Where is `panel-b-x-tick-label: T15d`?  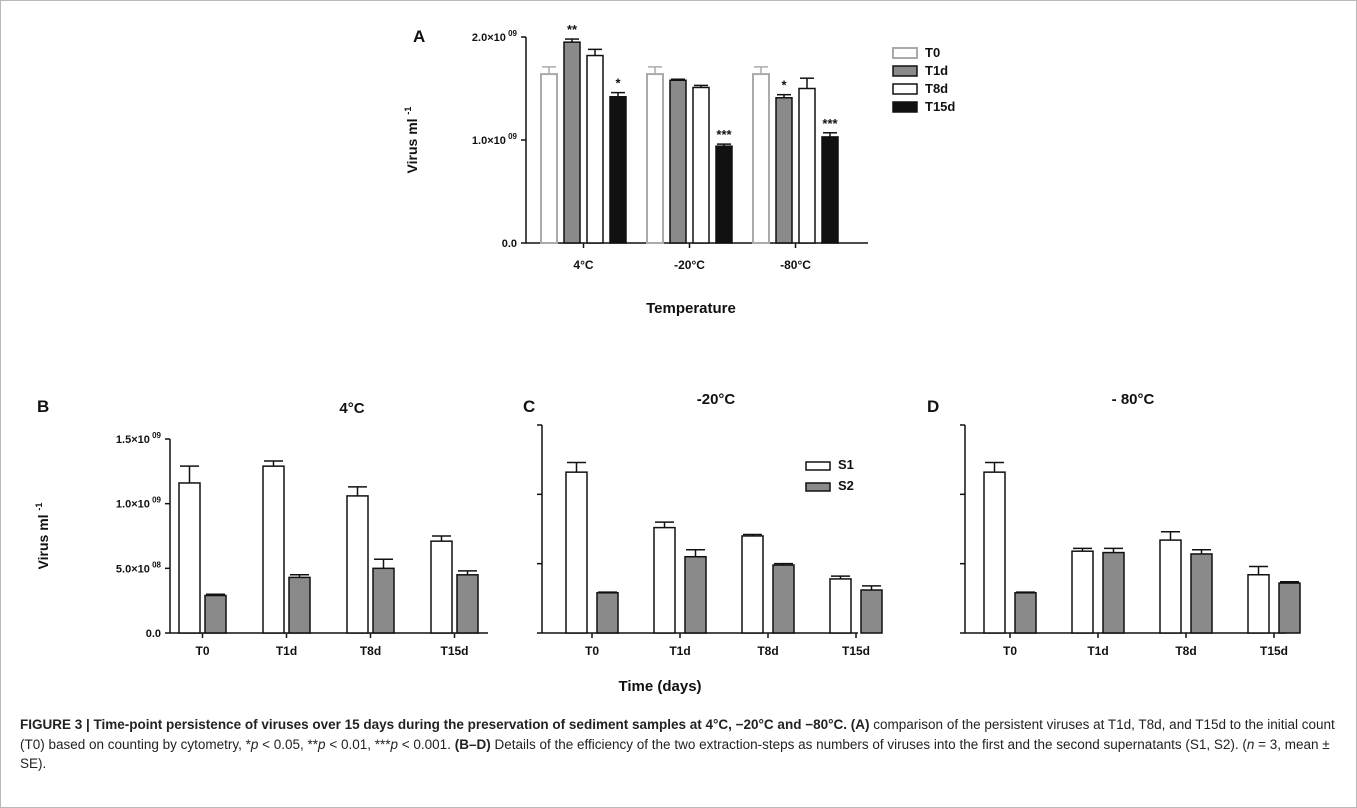 panel-b-x-tick-label: T15d is located at coordinates (454, 651).